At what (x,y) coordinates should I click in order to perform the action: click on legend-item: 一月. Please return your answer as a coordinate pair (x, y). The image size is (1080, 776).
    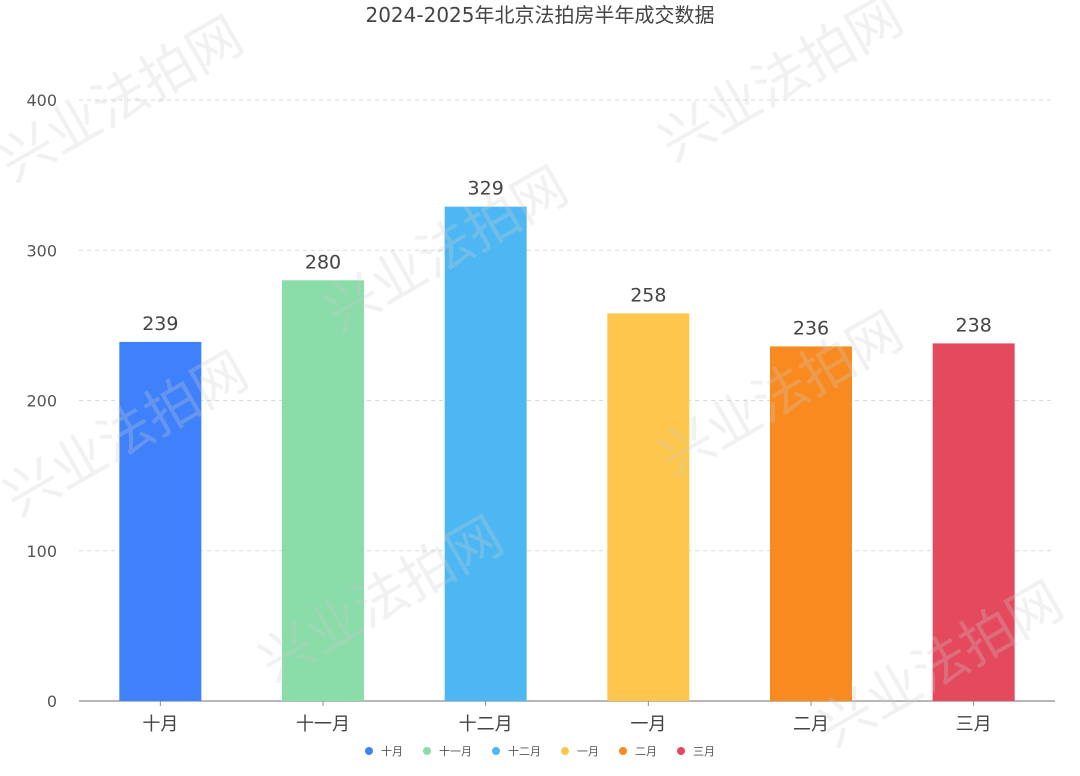
    Looking at the image, I should click on (580, 751).